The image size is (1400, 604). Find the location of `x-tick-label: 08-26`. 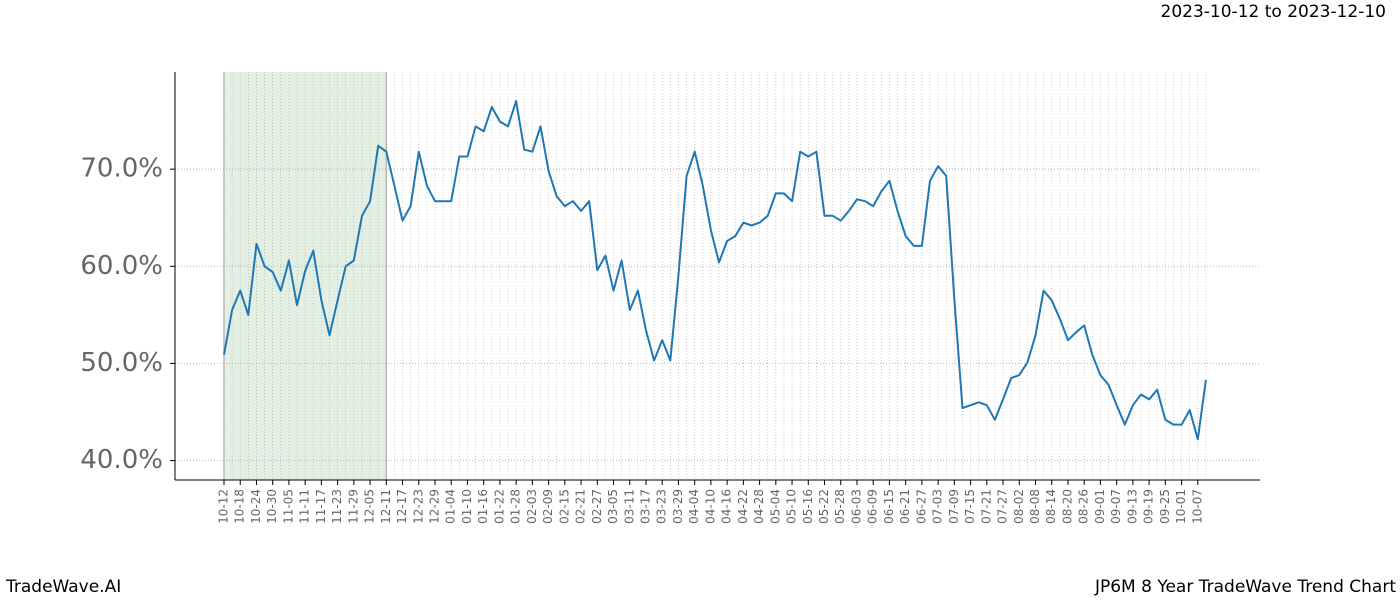

x-tick-label: 08-26 is located at coordinates (1084, 506).